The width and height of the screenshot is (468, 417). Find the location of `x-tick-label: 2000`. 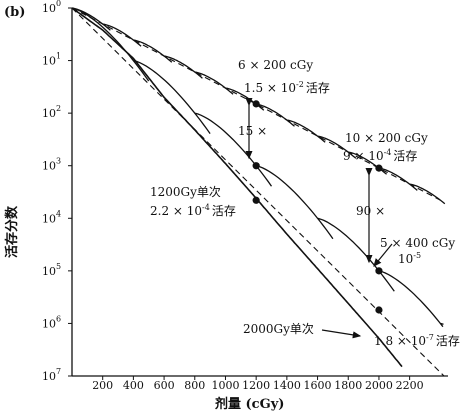

x-tick-label: 2000 is located at coordinates (379, 385).